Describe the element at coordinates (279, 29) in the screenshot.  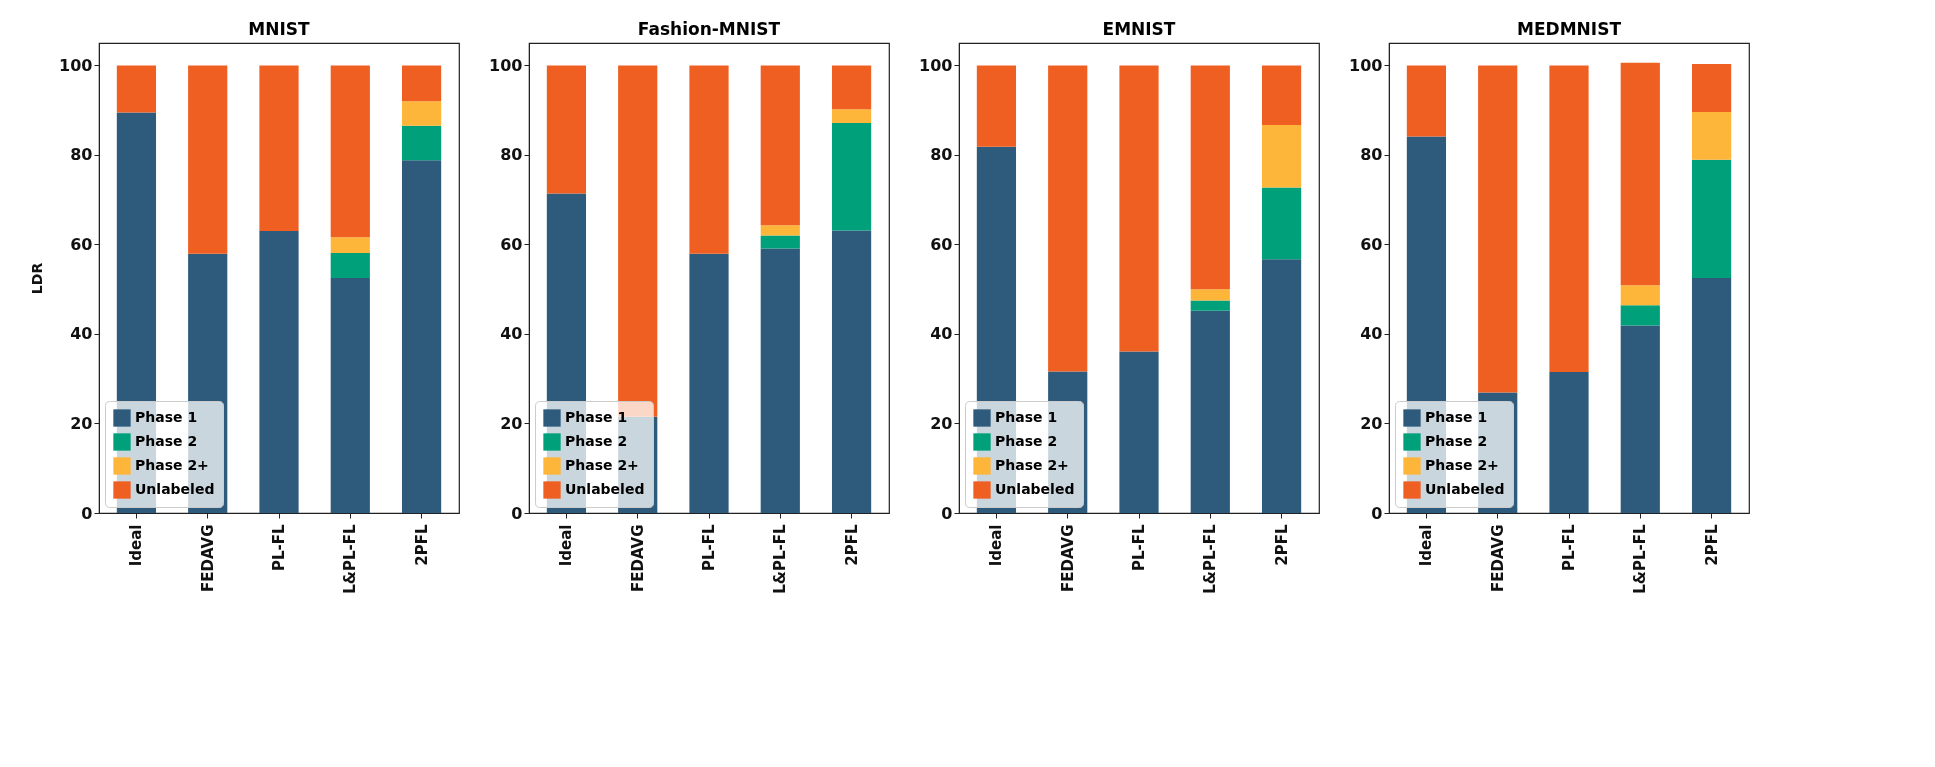
I see `chart-title: MNIST` at that location.